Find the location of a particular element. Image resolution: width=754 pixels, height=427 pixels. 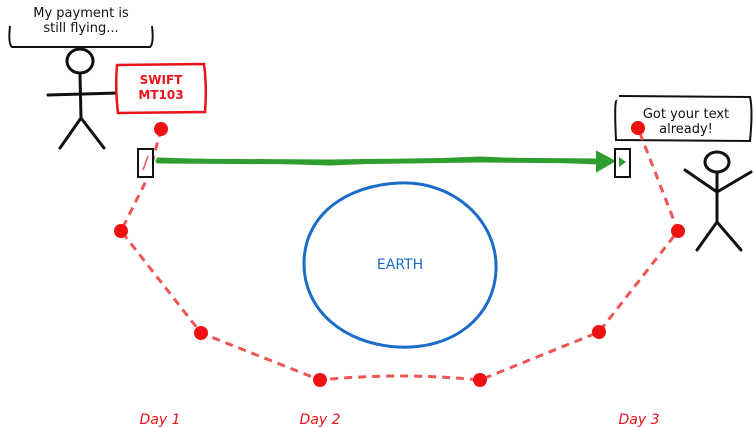

sender-terminal-route-mark is located at coordinates (145, 163).